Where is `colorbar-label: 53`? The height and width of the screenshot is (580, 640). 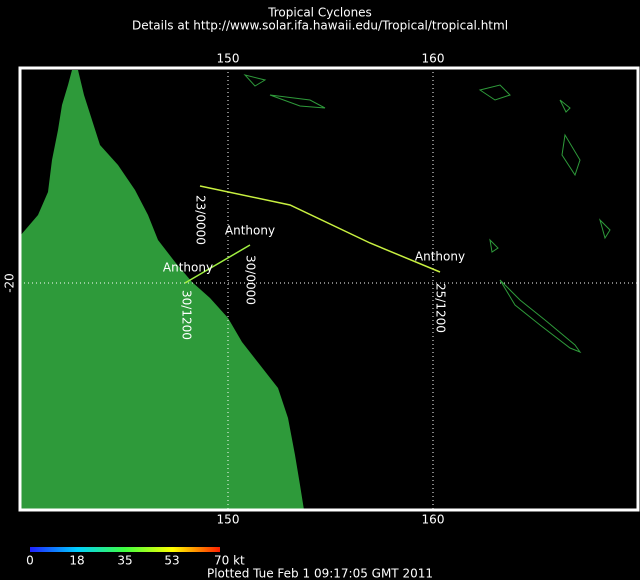 colorbar-label: 53 is located at coordinates (171, 561).